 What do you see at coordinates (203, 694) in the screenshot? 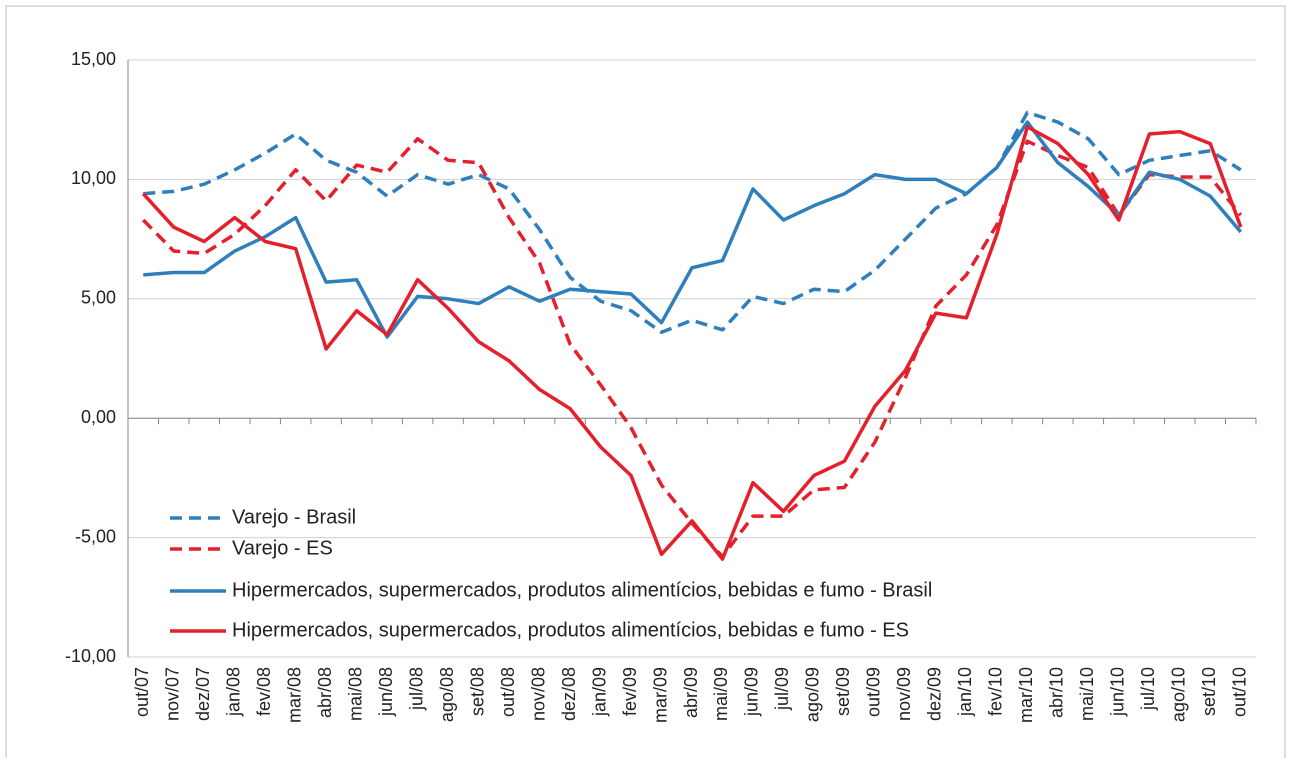
I see `x-tick-label: dez/07` at bounding box center [203, 694].